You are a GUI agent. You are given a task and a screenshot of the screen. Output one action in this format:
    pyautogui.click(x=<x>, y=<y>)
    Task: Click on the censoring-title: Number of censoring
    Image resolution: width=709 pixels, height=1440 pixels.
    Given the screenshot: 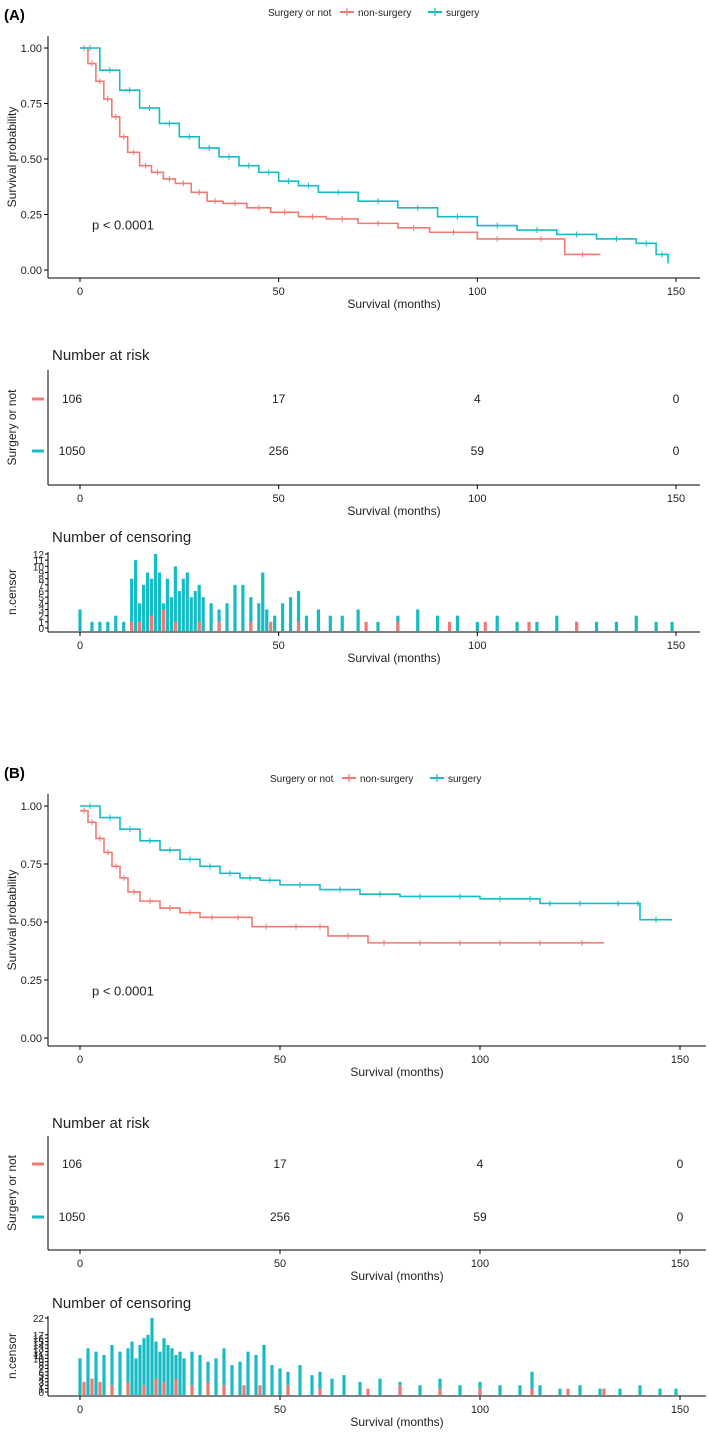 What is the action you would take?
    pyautogui.click(x=121, y=1303)
    